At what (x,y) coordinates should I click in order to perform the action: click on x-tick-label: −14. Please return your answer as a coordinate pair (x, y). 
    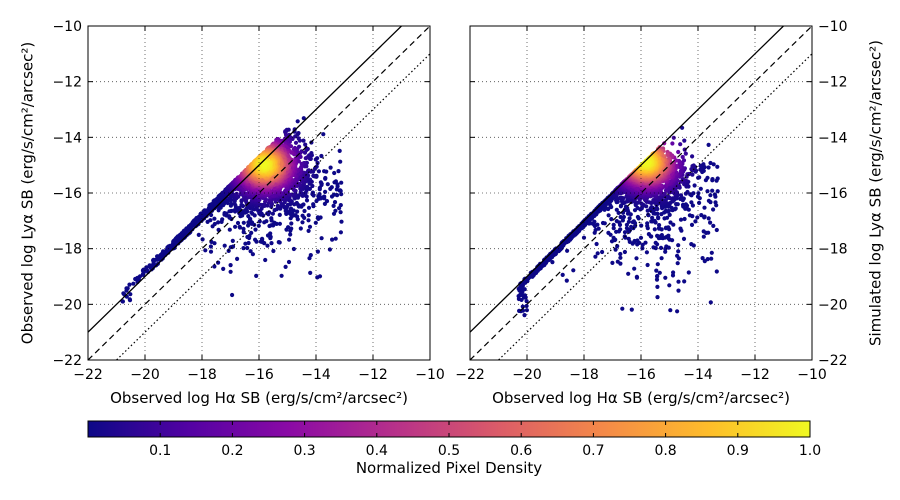
    Looking at the image, I should click on (316, 375).